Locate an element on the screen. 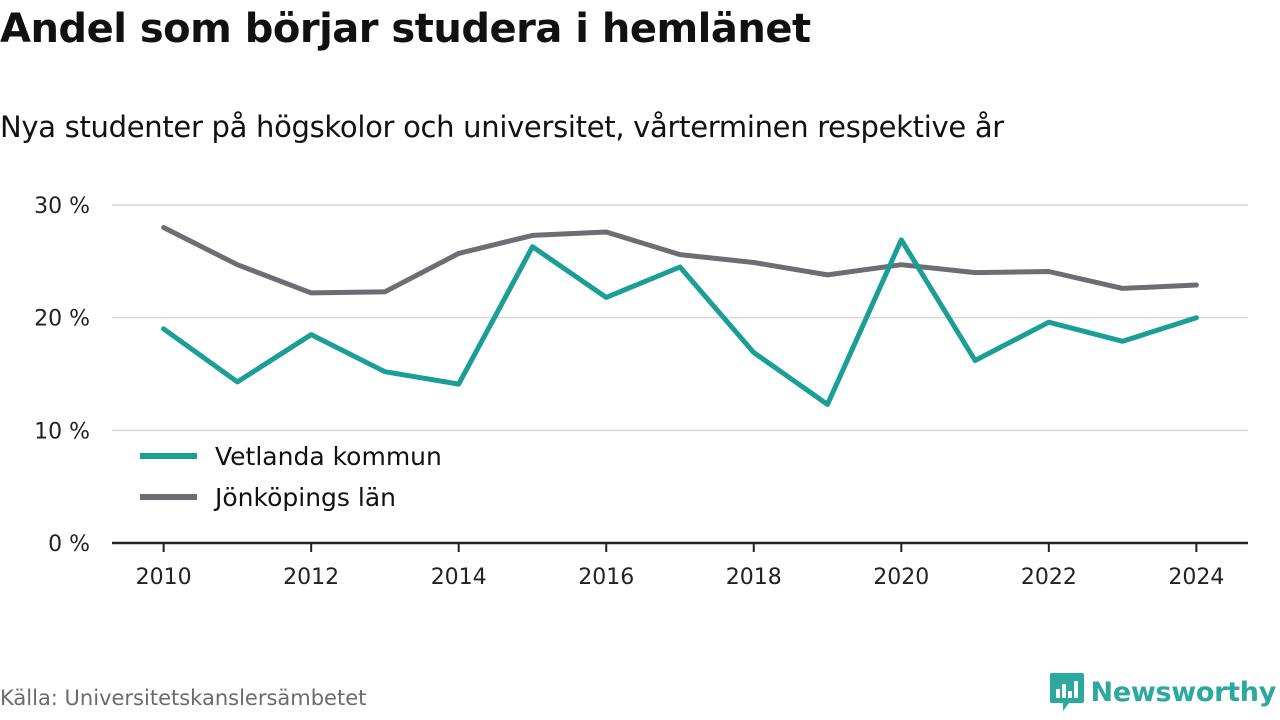  y-tick-label: 30 % is located at coordinates (62, 206).